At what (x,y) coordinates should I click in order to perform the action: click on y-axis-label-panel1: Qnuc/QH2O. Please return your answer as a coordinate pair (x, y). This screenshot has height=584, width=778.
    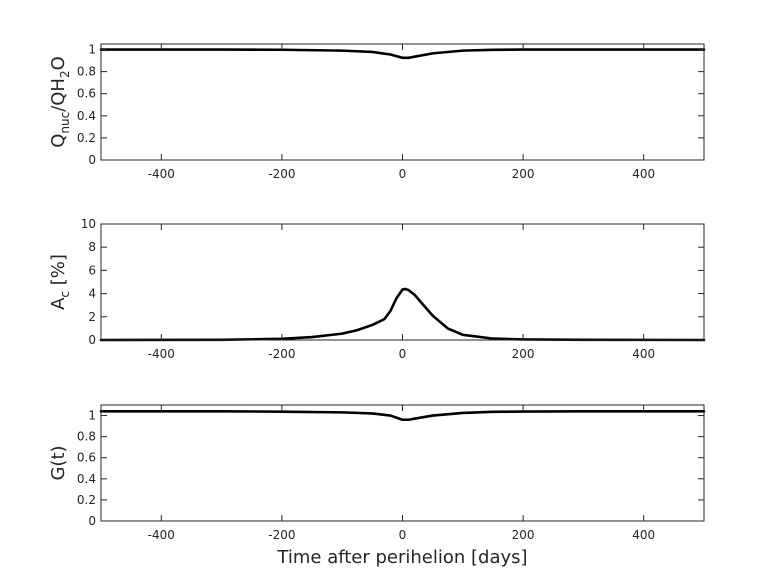
    Looking at the image, I should click on (60, 102).